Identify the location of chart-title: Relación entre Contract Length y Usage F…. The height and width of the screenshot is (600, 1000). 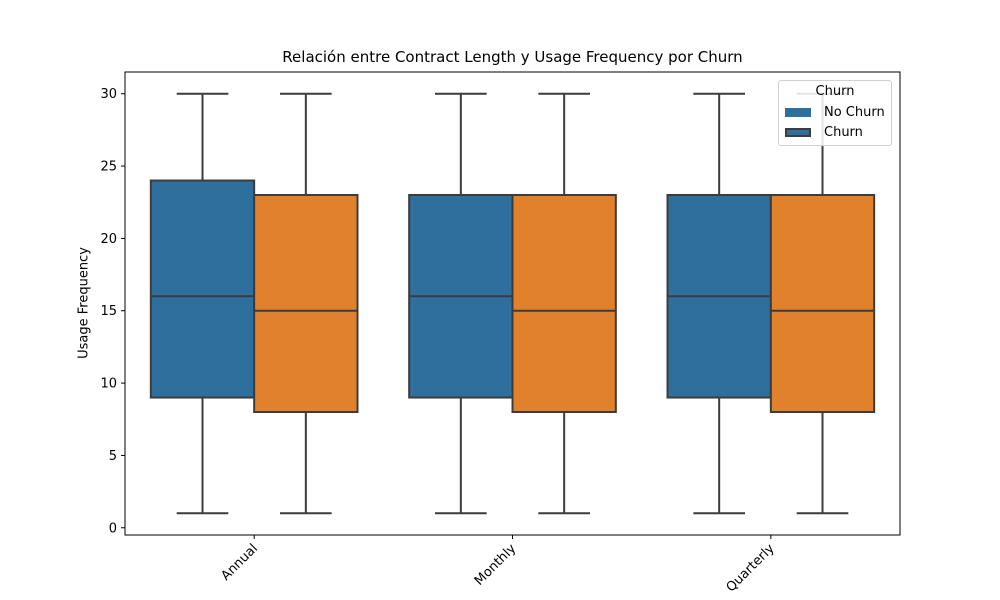
(512, 57).